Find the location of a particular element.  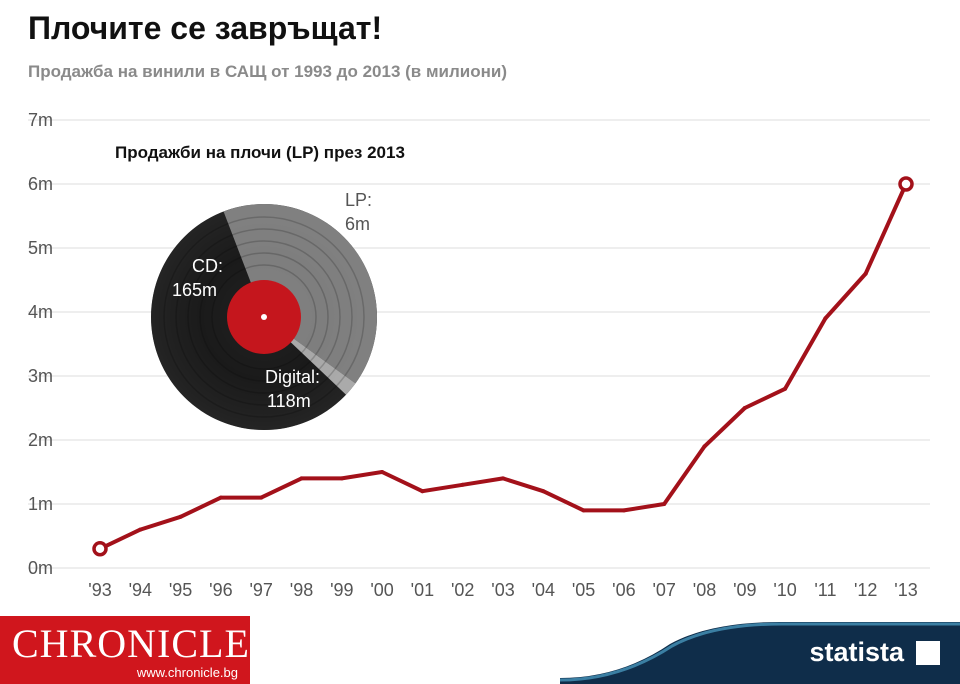

chronicle-url: www.chronicle.bg is located at coordinates (187, 672).